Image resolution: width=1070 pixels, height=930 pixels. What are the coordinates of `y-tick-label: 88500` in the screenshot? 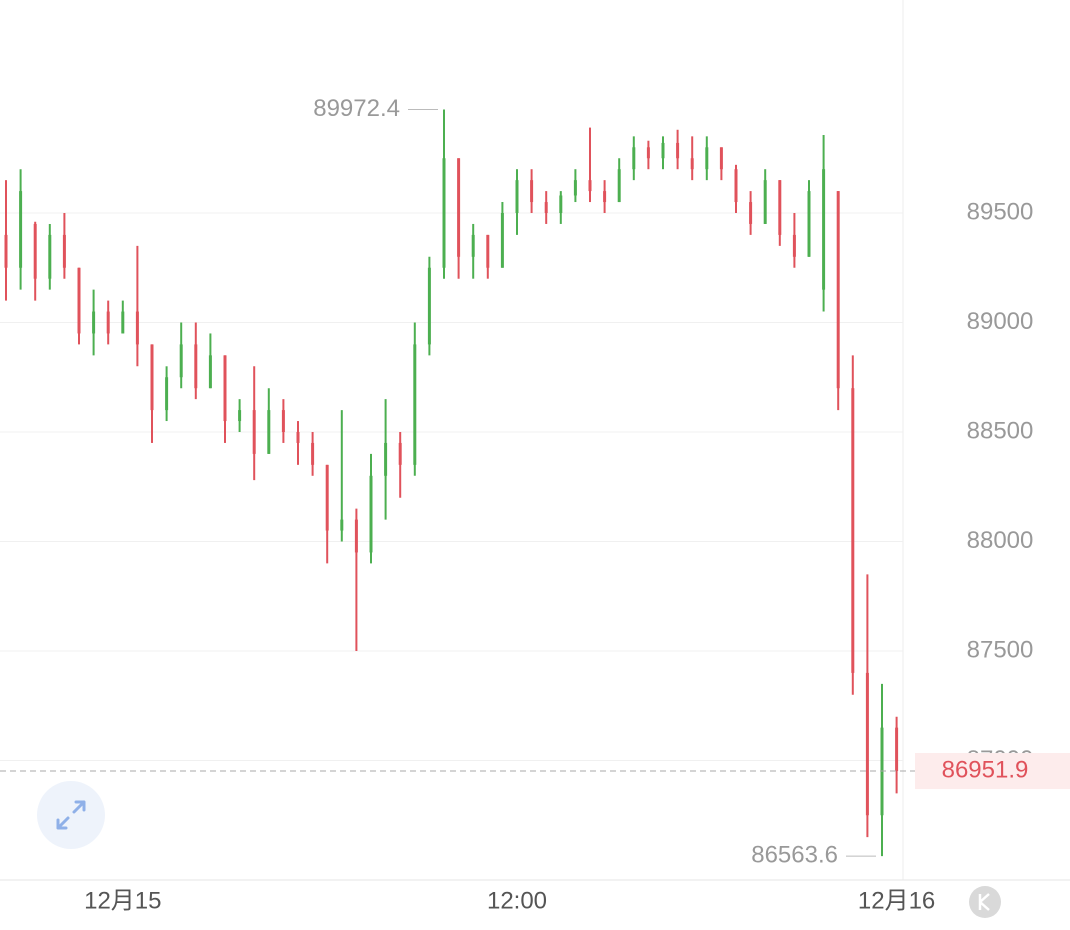 It's located at (1000, 430).